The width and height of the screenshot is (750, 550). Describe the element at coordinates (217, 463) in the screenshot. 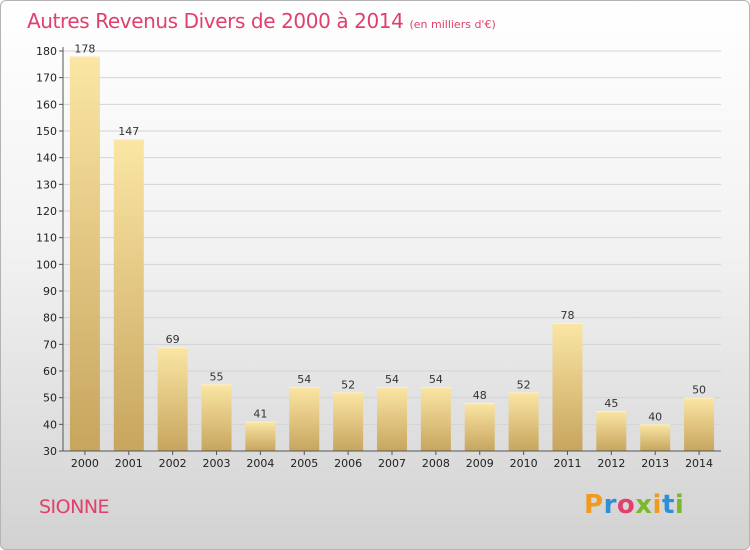

I see `x-tick-label: 2003` at that location.